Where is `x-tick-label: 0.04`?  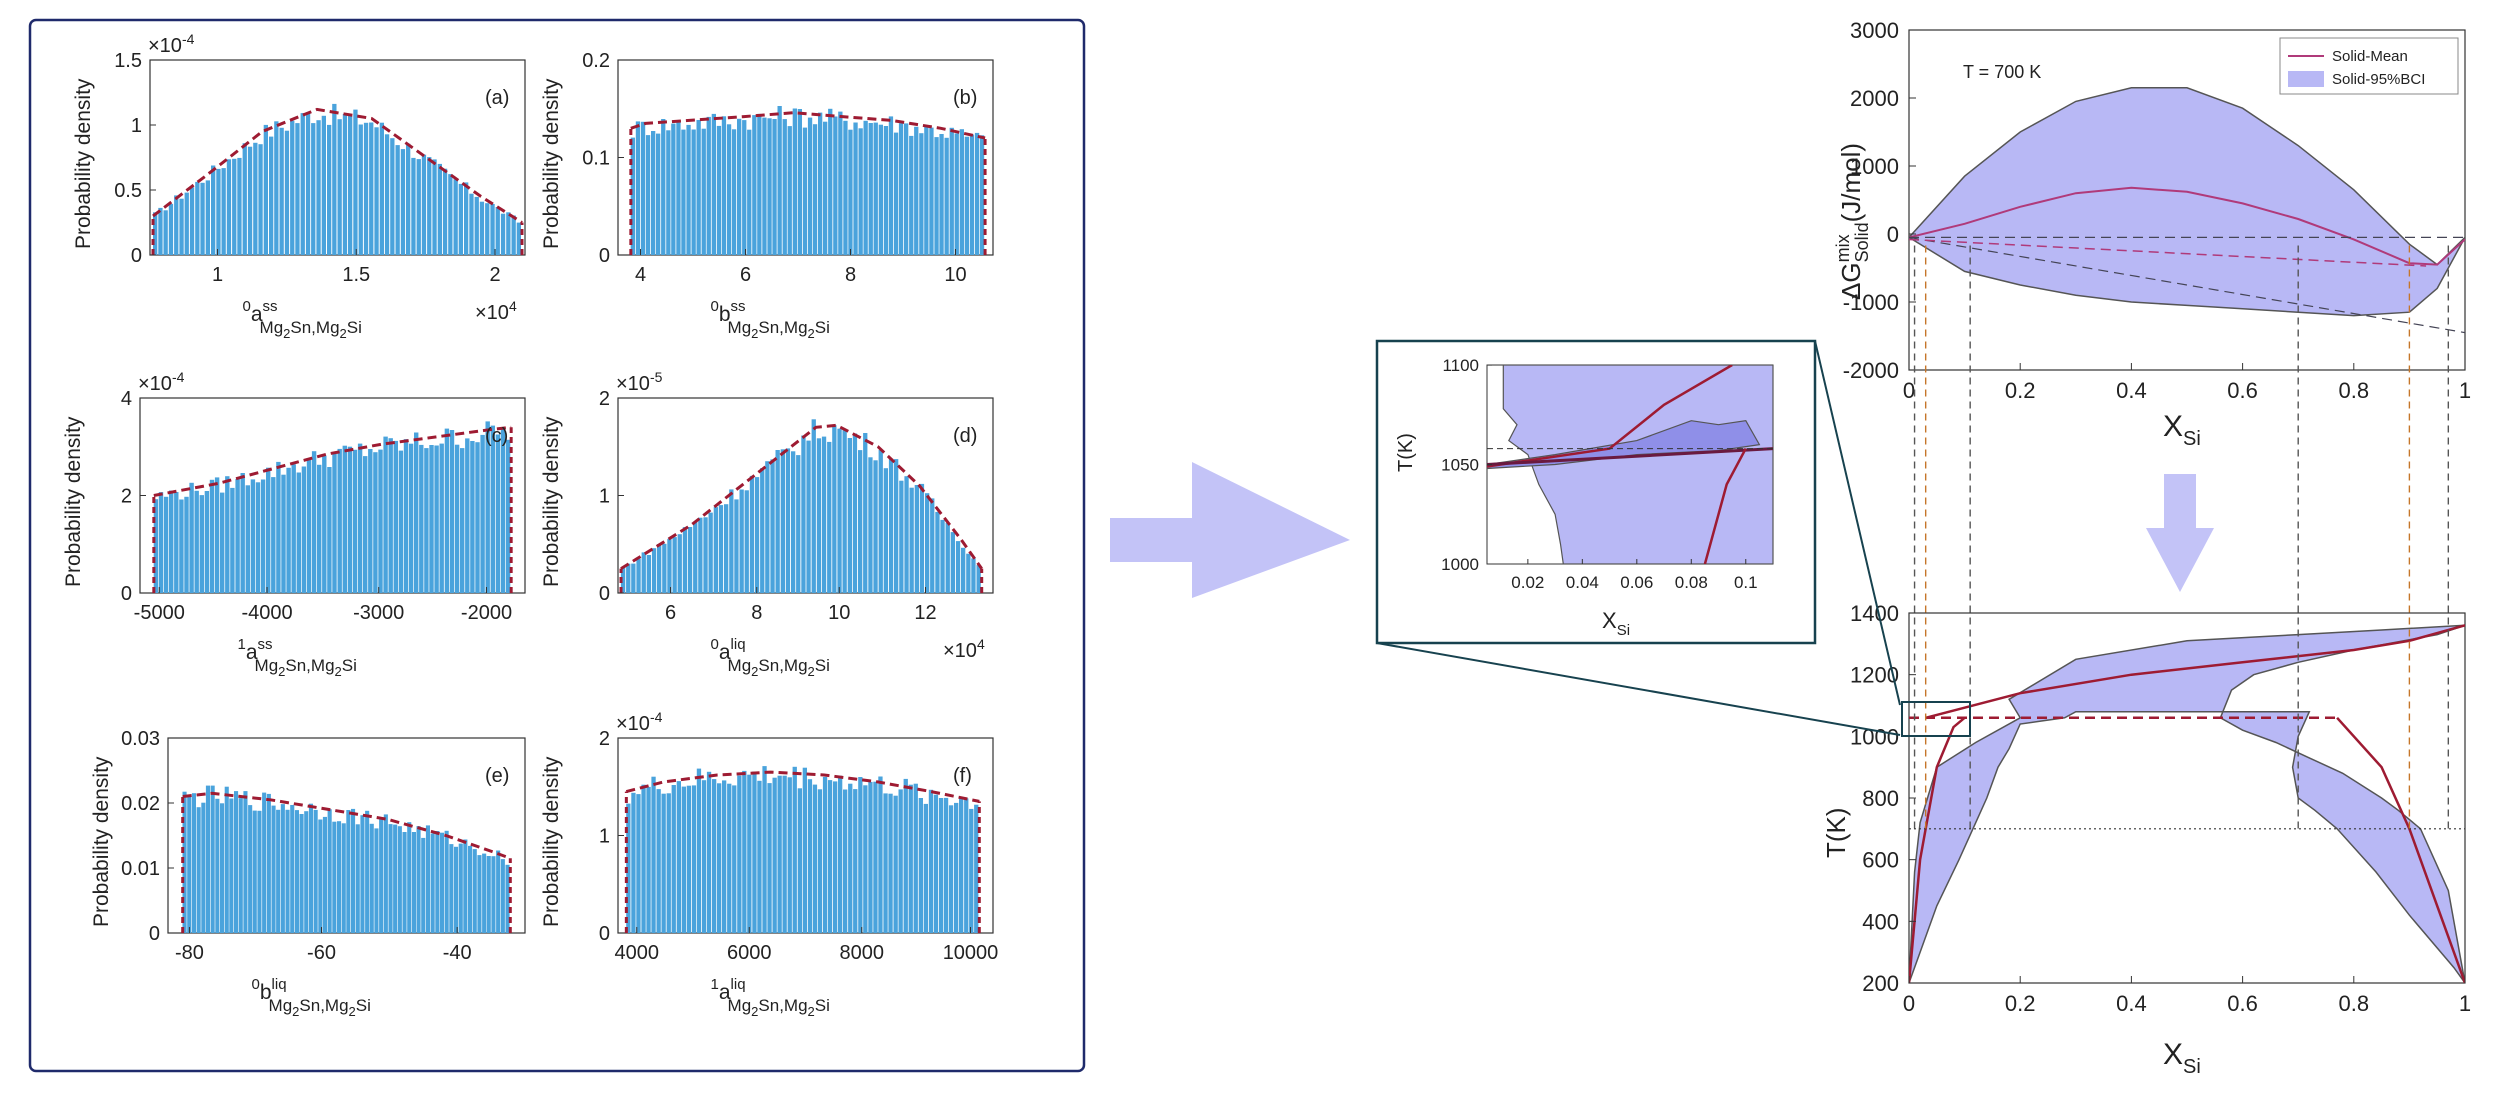
x-tick-label: 0.04 is located at coordinates (1582, 582).